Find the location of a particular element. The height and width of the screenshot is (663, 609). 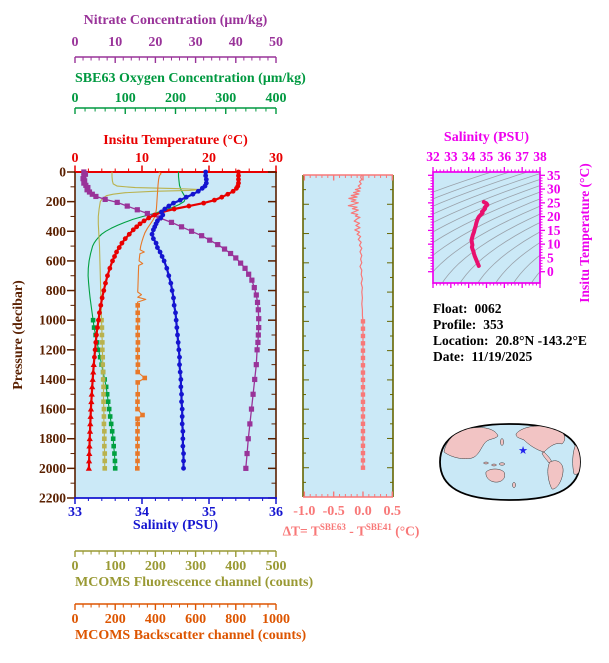

svg-text: 500 is located at coordinates (276, 566).